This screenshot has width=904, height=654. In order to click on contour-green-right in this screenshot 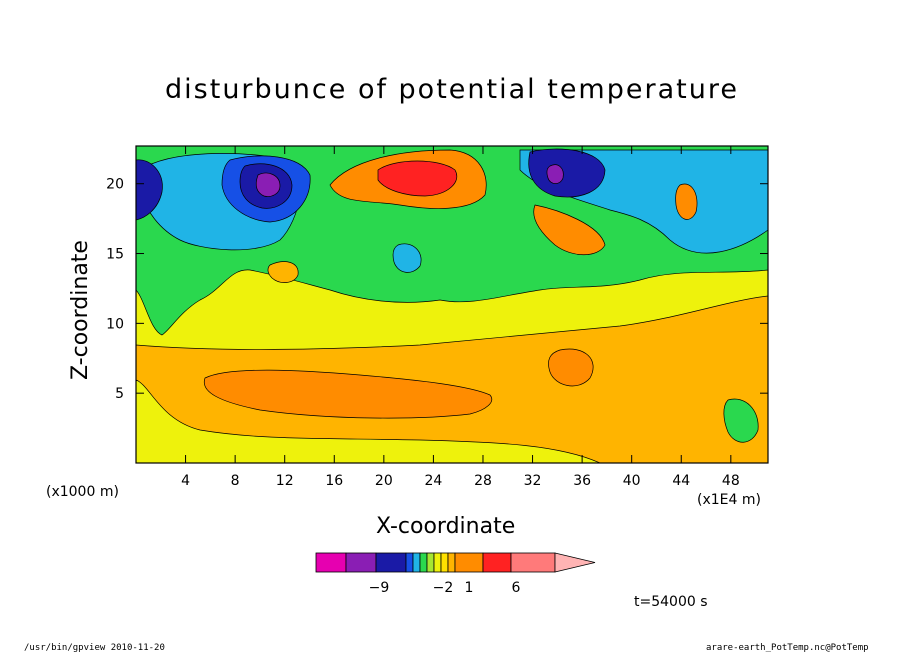, I will do `click(741, 420)`.